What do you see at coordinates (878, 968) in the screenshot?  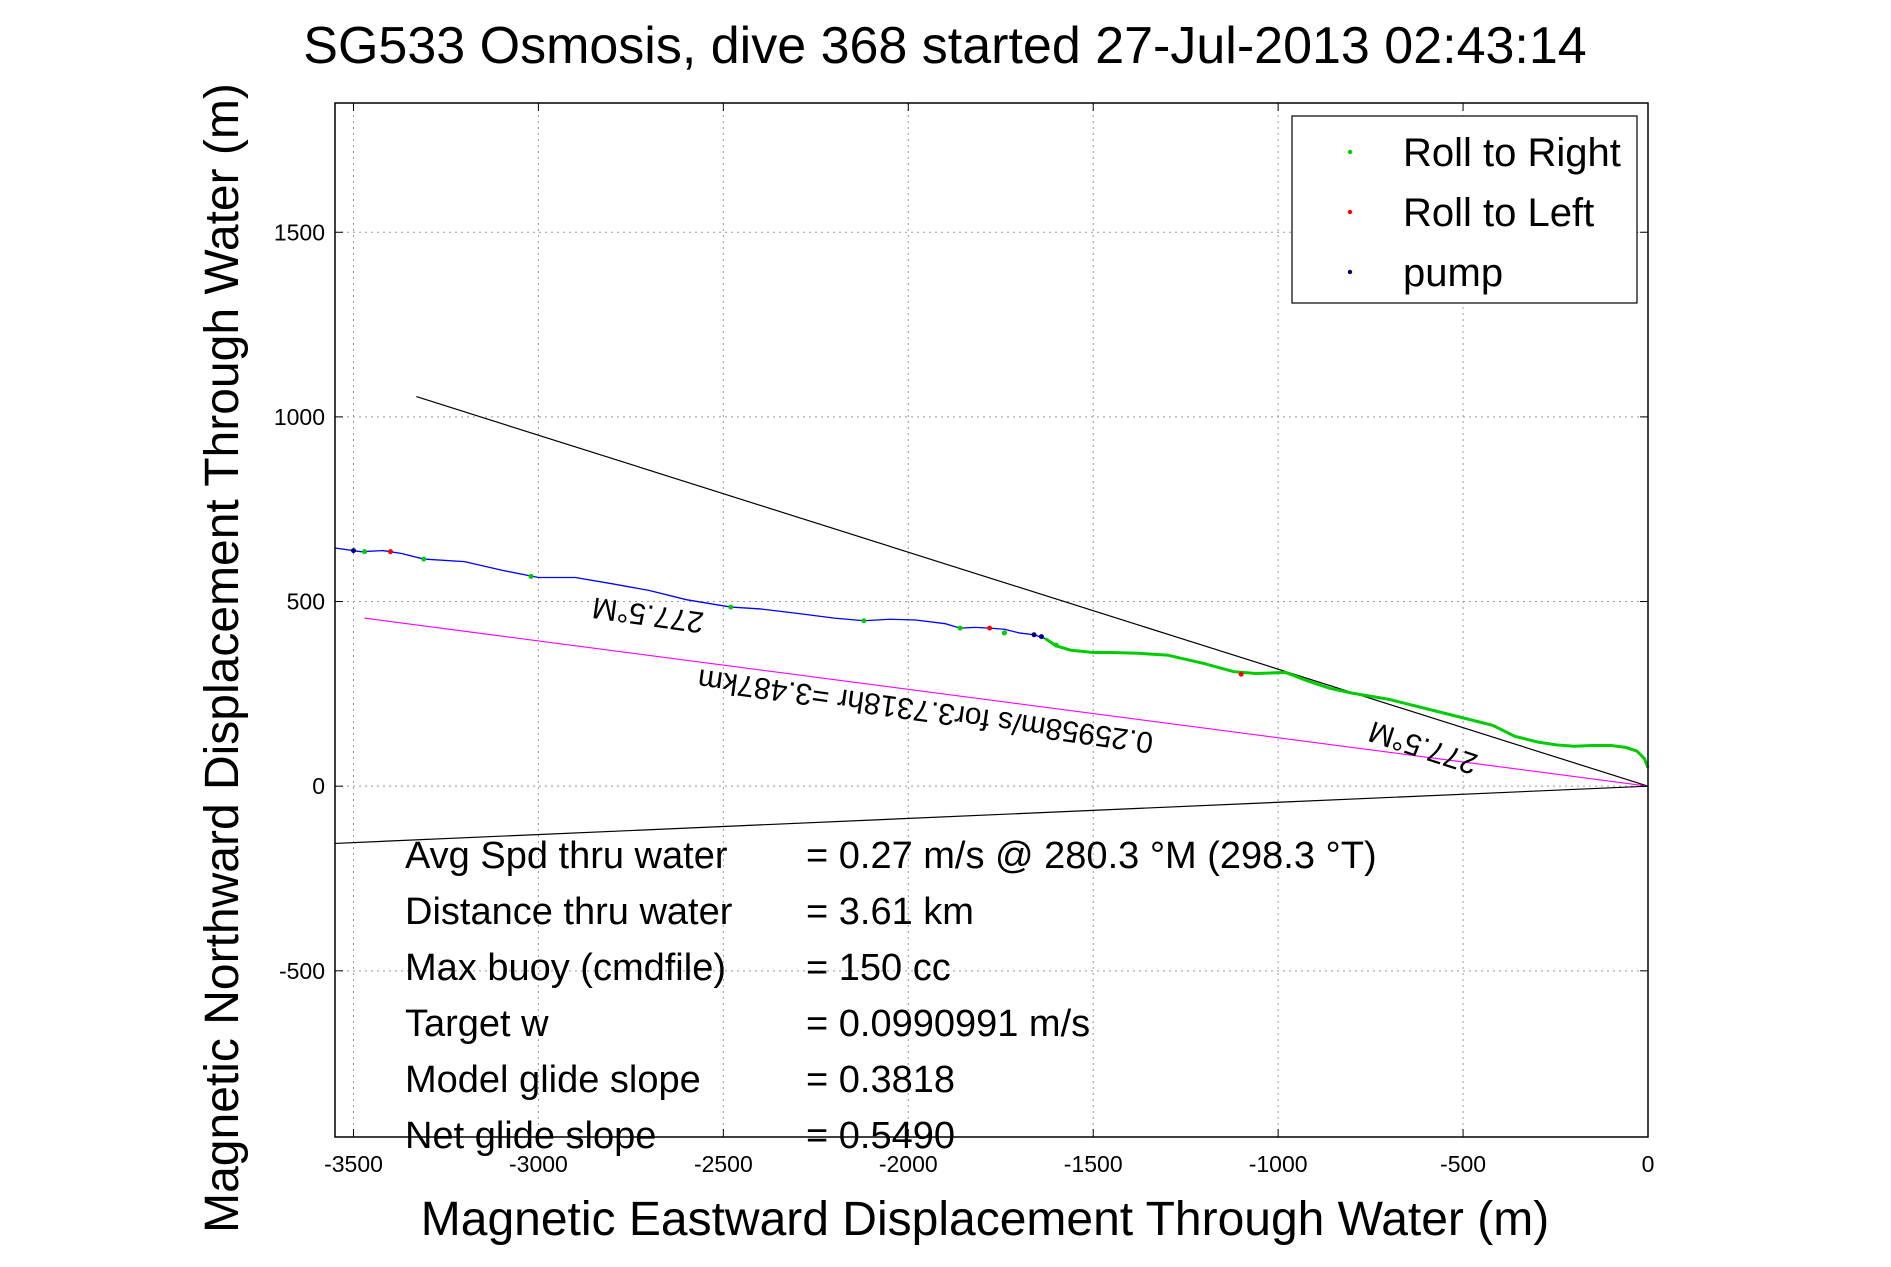 I see `stat-value: = 150 cc` at bounding box center [878, 968].